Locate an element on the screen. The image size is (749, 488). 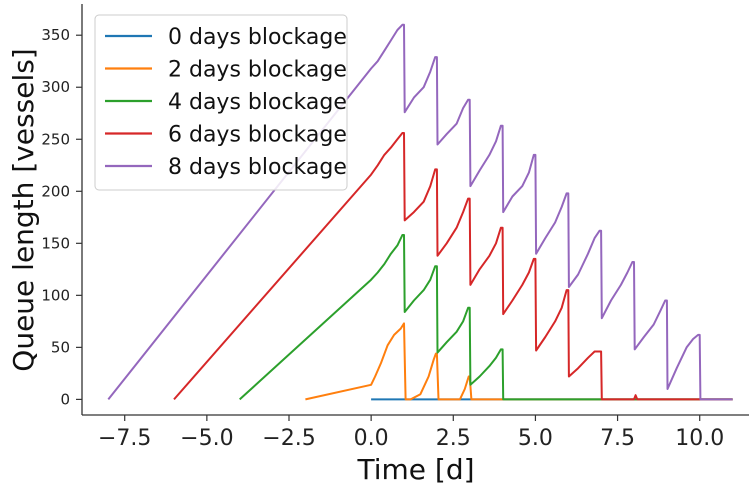
x-ticks: −7.5 −5.0 −2.5 0.0 2.5 5.0 7.5 10.0 is located at coordinates (411, 433).